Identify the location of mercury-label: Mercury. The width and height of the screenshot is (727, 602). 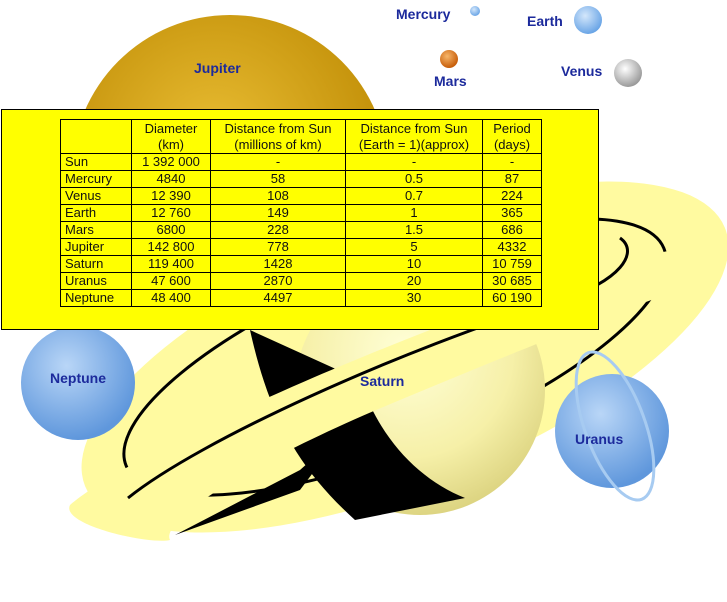
(423, 14).